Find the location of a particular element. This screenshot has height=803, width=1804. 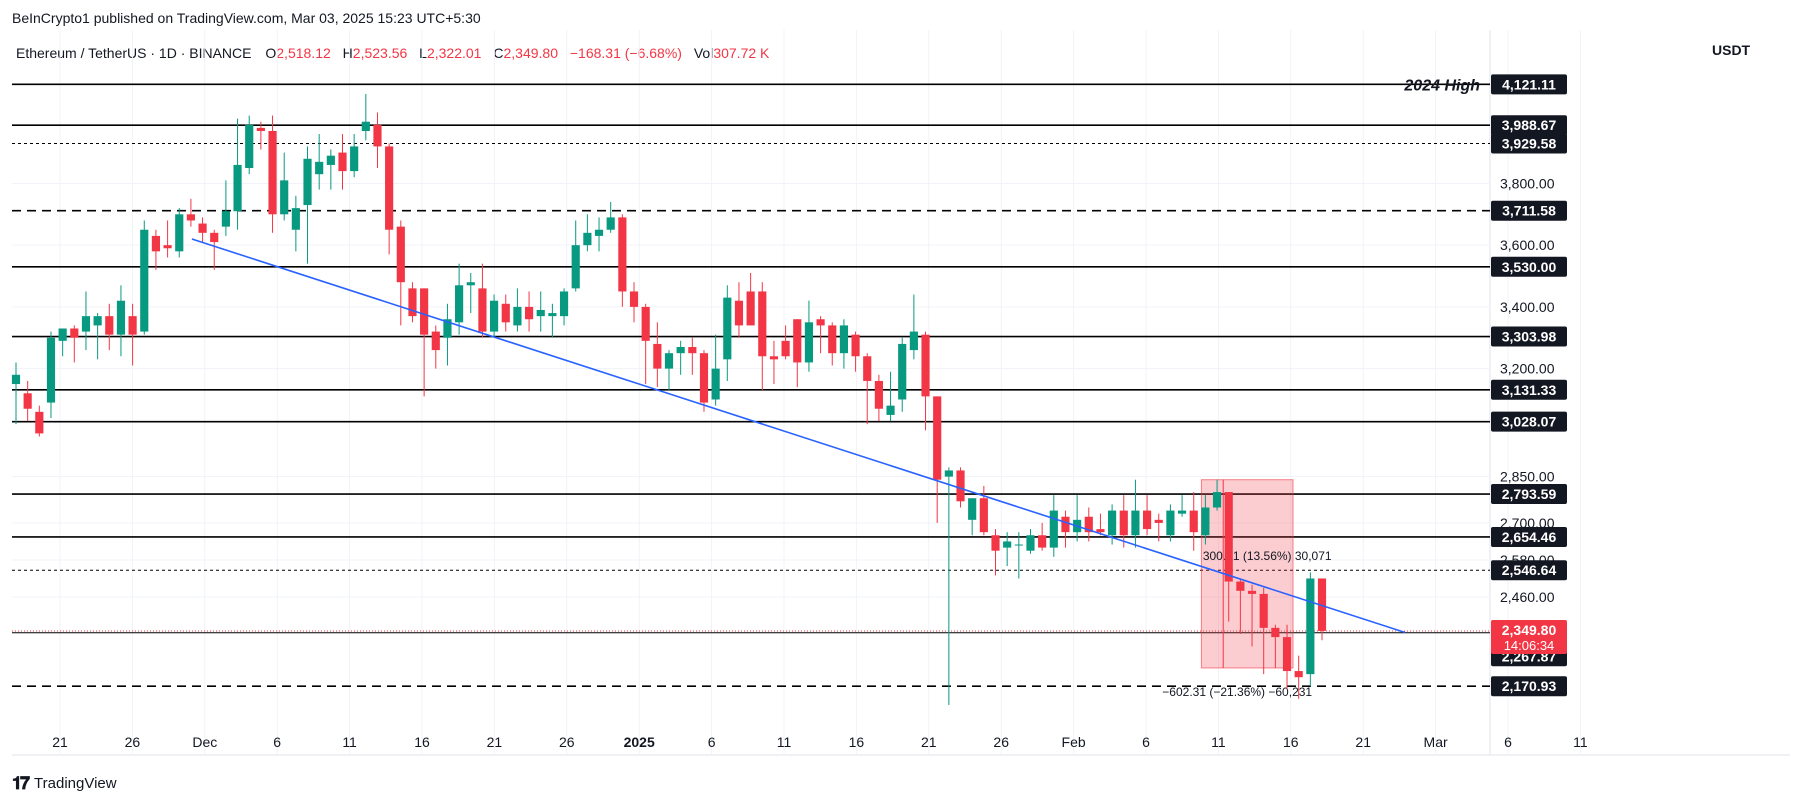

level-price-label: 3,303.98 is located at coordinates (1529, 337).